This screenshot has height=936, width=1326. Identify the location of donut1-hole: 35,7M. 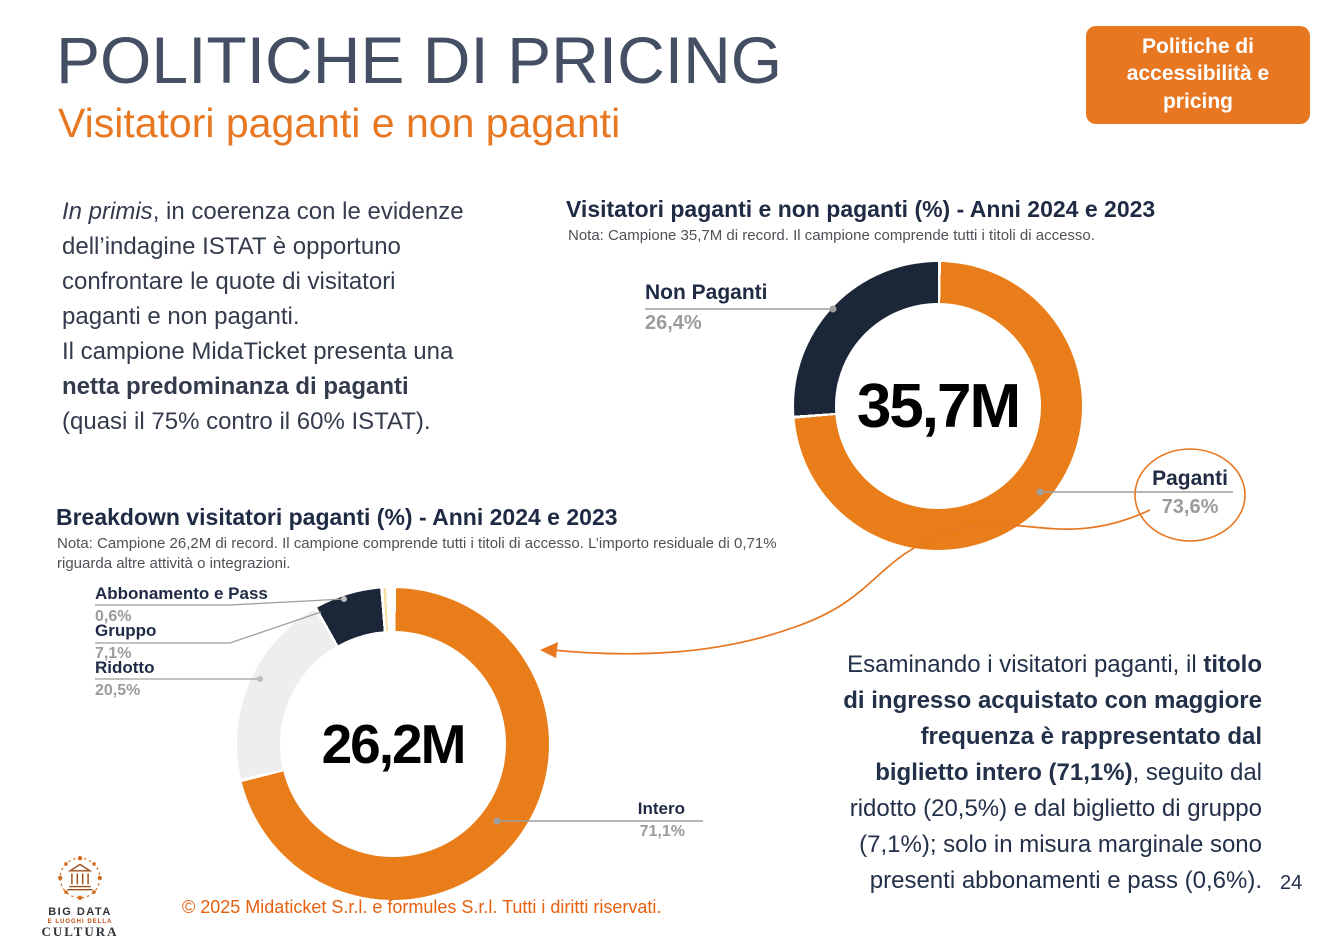
(938, 406).